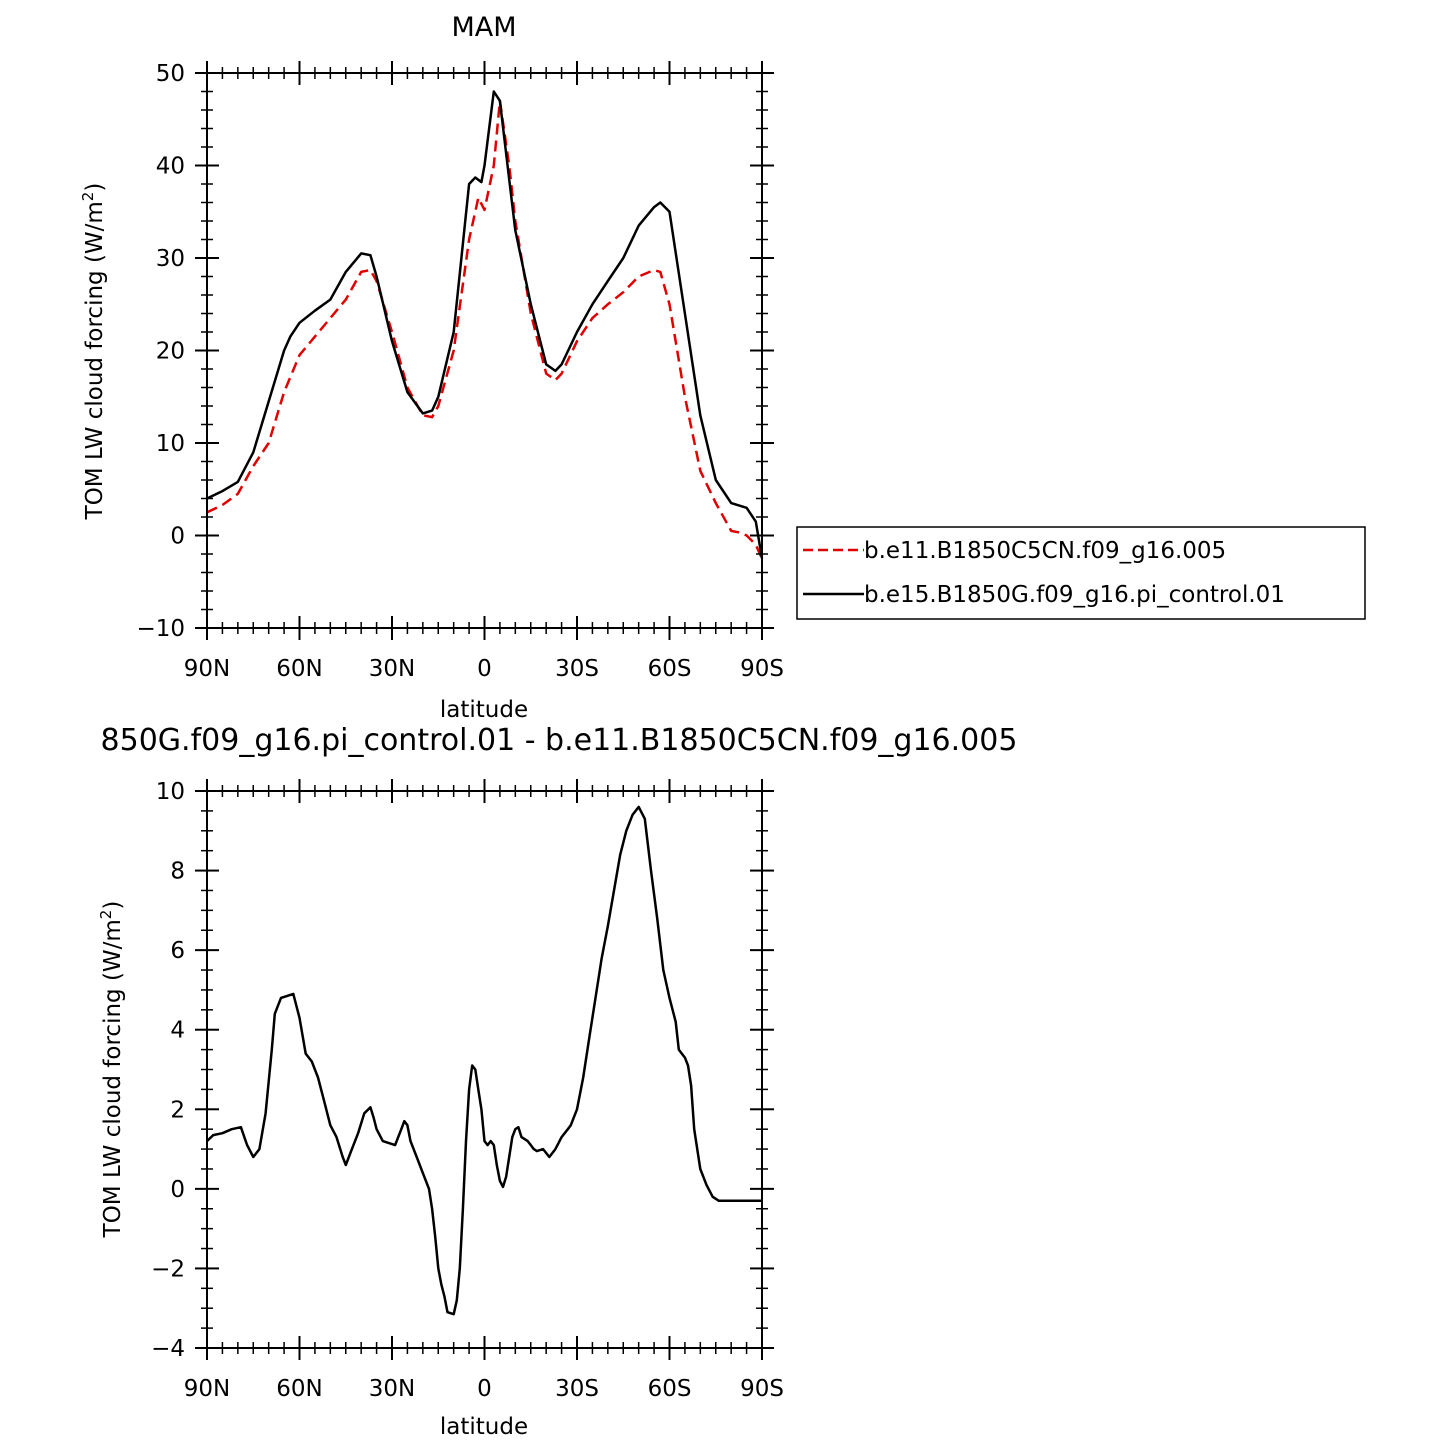 This screenshot has width=1447, height=1447. I want to click on bottom-y-axis-label-sup: 2, so click(106, 915).